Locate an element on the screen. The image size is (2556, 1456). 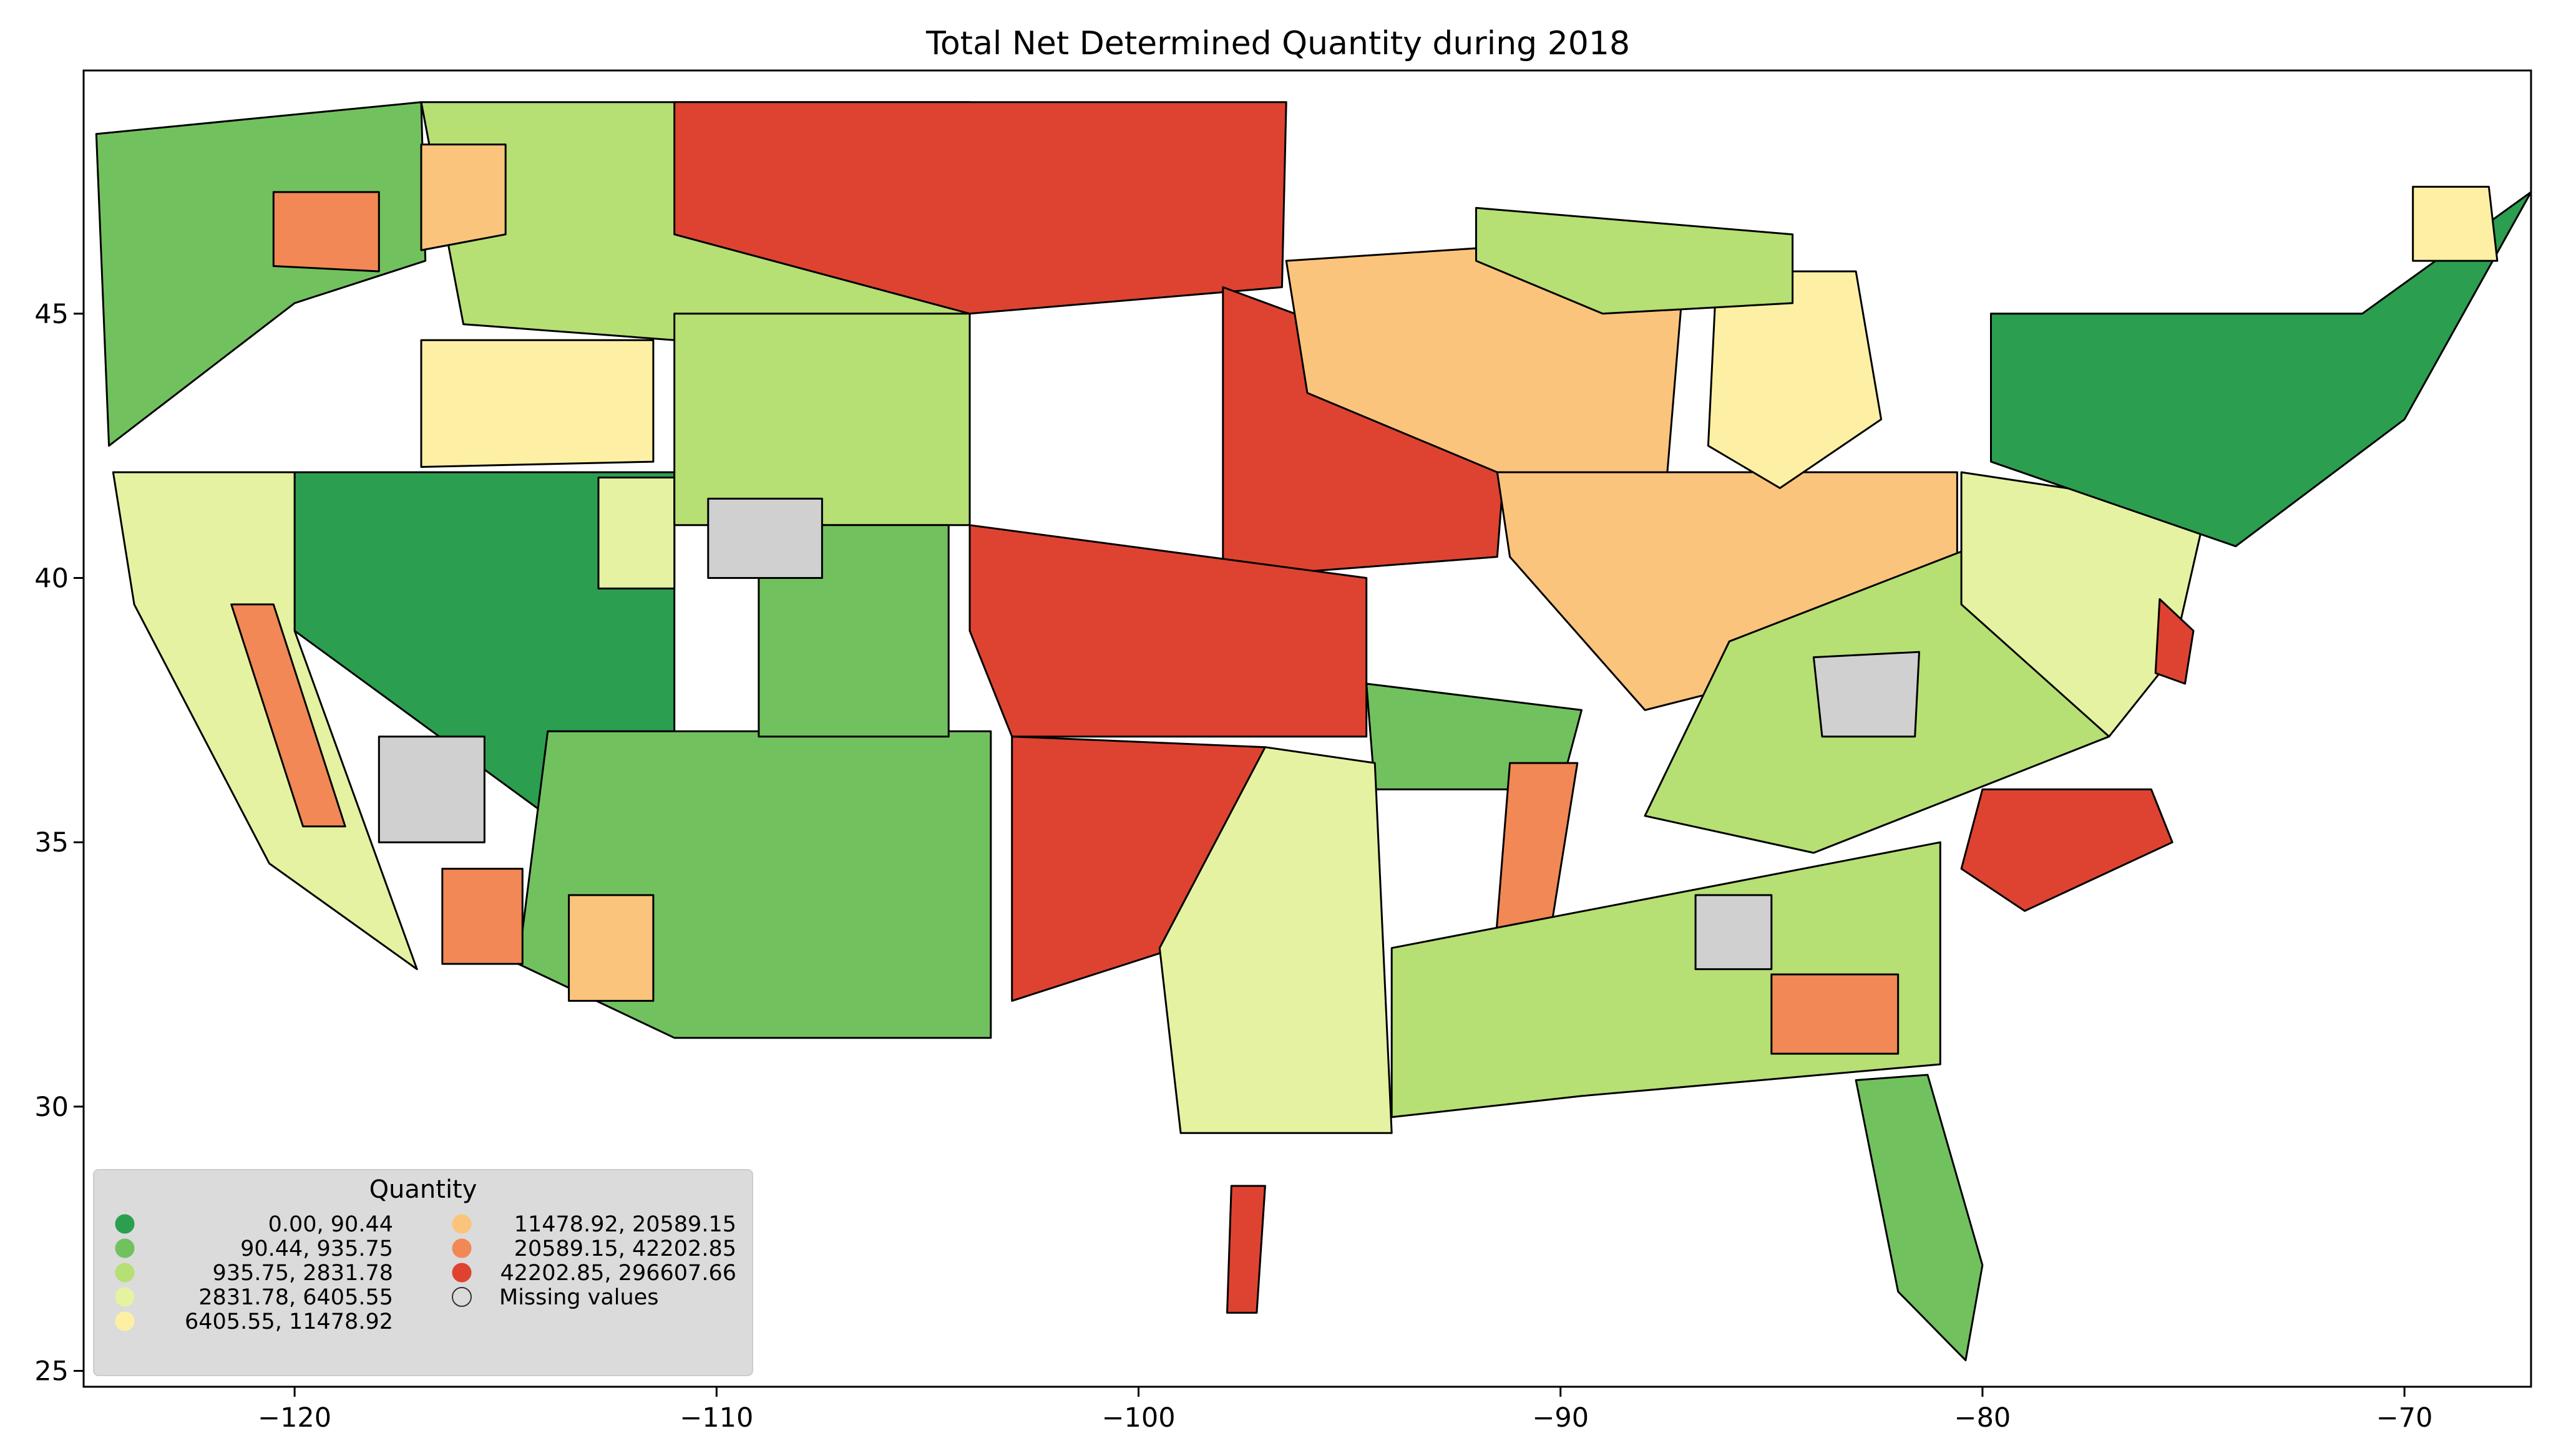
x-tick-label: −110 is located at coordinates (716, 1418).